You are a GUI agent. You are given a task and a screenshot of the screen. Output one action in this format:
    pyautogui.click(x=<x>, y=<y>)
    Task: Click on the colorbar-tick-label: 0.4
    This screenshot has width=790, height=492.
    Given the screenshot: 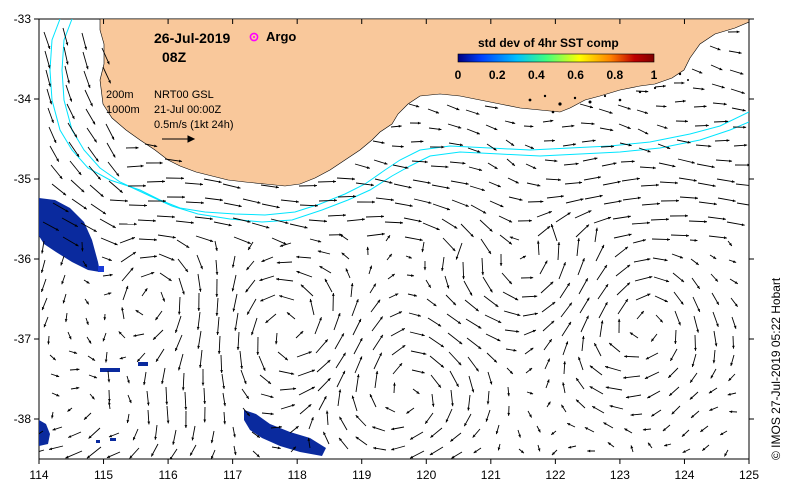 What is the action you would take?
    pyautogui.click(x=536, y=75)
    